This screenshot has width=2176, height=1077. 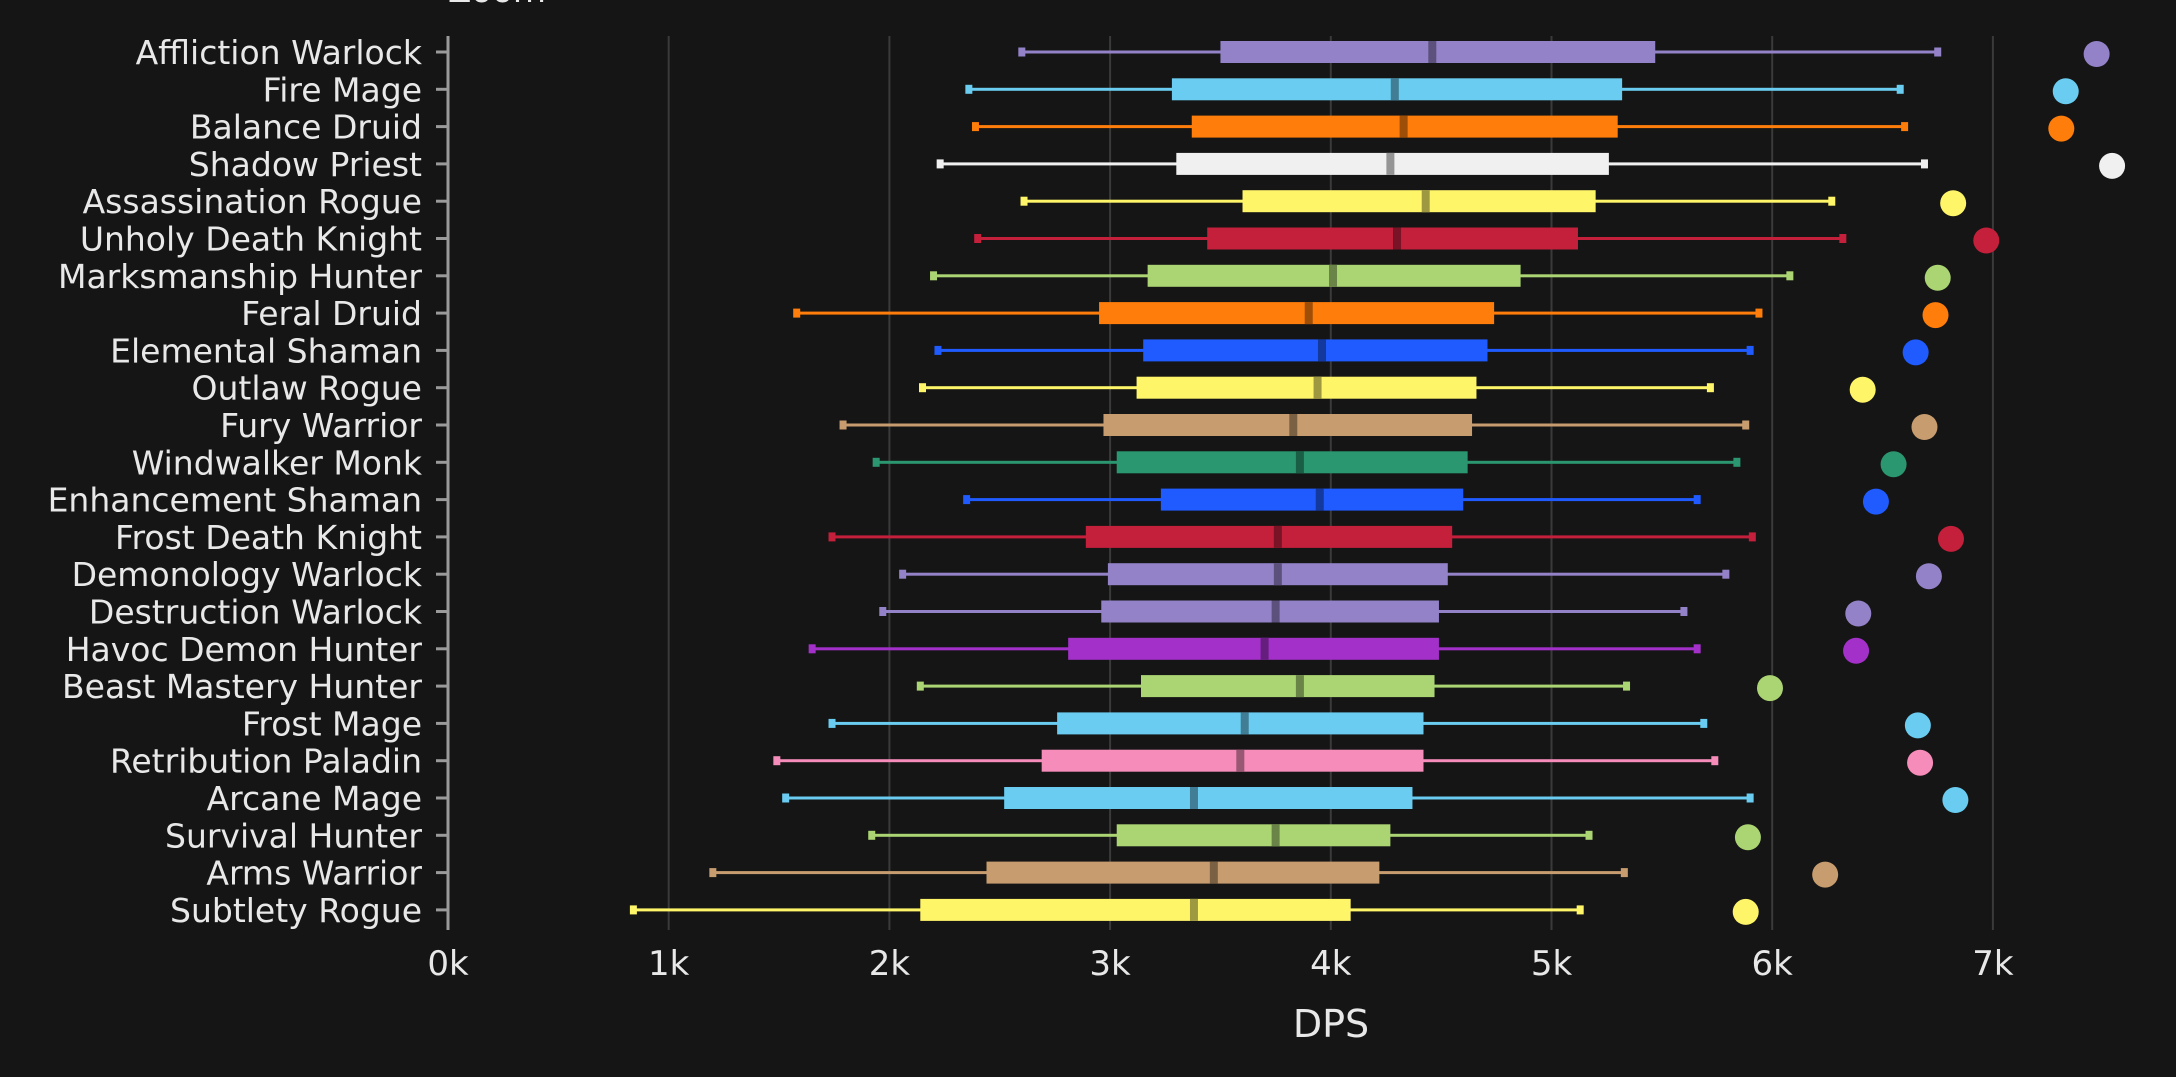 I want to click on category-label: Enhancement Shaman, so click(x=235, y=500).